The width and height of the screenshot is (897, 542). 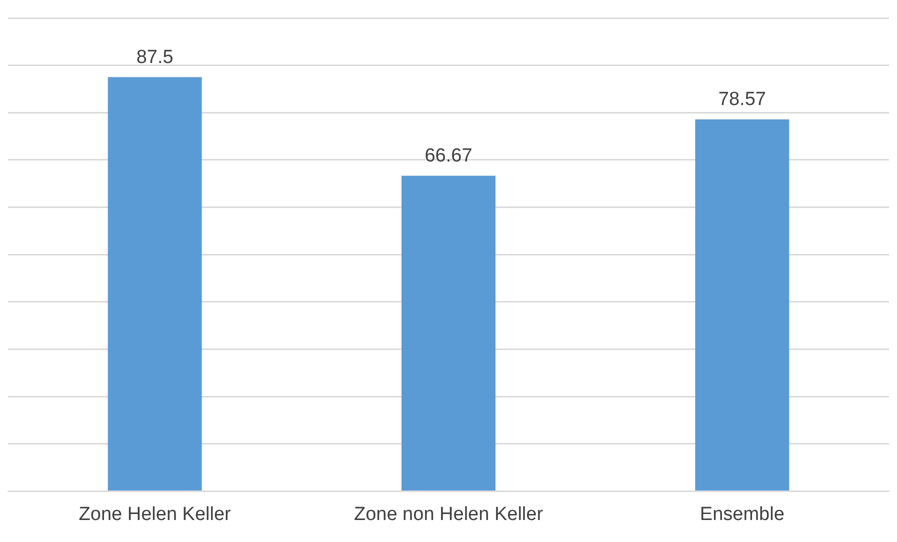 What do you see at coordinates (155, 57) in the screenshot?
I see `data-label: 87.5` at bounding box center [155, 57].